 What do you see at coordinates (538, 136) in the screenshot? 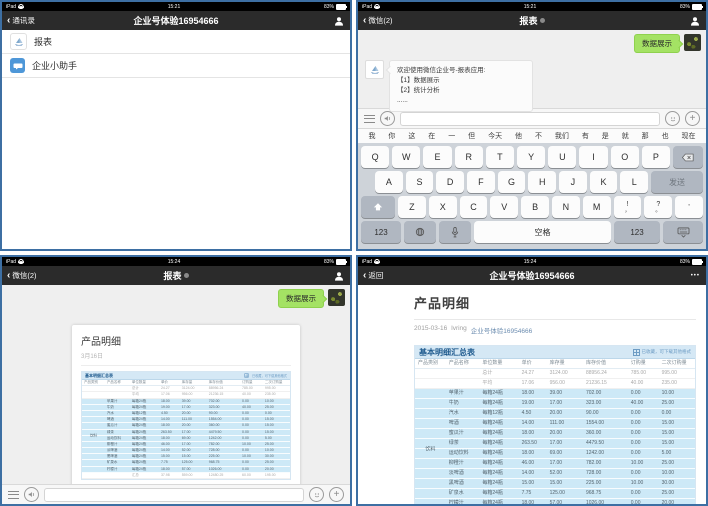
I see `suggestion-word: 不` at bounding box center [538, 136].